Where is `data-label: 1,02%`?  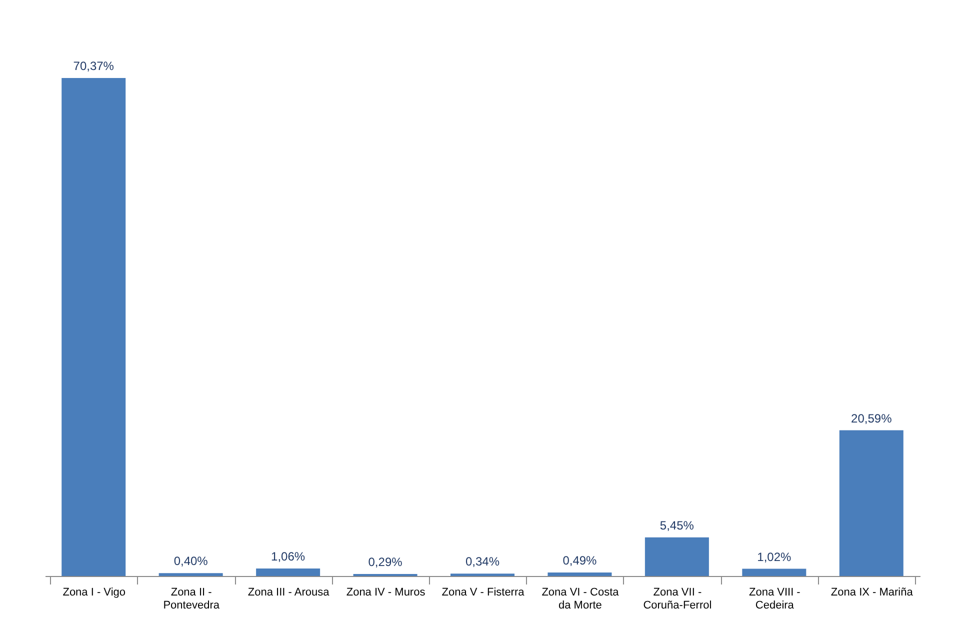
data-label: 1,02% is located at coordinates (774, 557).